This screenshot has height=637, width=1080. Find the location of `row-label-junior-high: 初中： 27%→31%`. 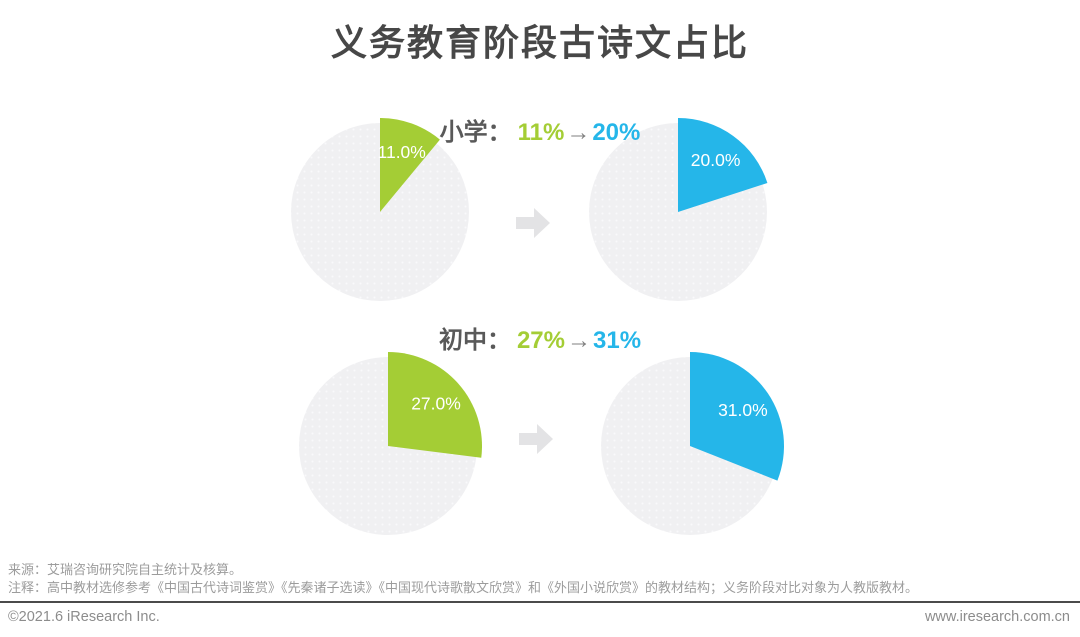

row-label-junior-high: 初中： 27%→31% is located at coordinates (540, 337).